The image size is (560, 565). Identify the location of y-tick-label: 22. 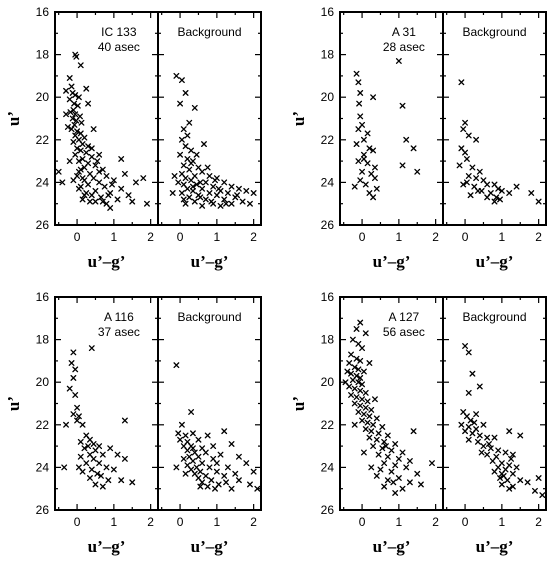
(43, 425).